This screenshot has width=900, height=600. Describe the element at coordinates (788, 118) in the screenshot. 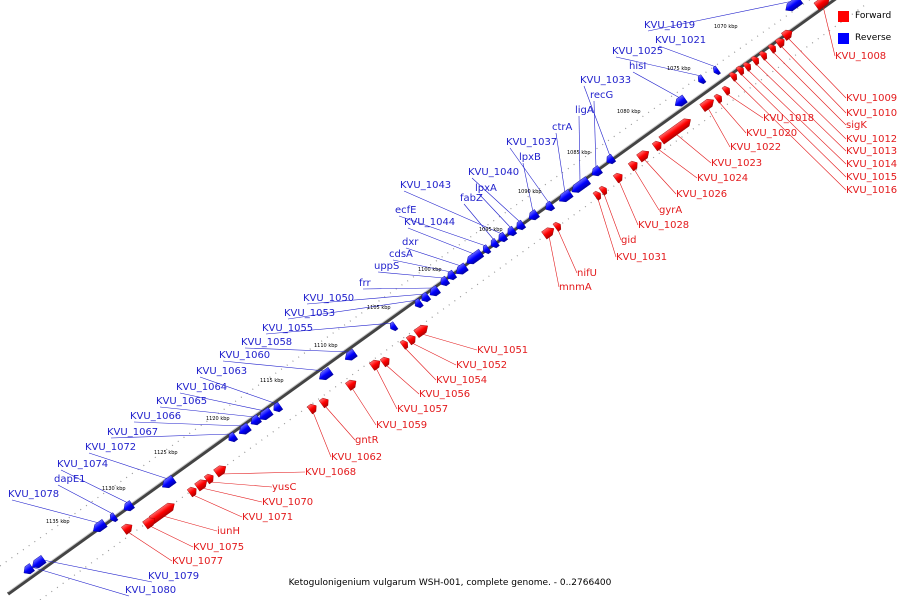

I see `gene-label-KVU_1018: KVU_1018` at that location.